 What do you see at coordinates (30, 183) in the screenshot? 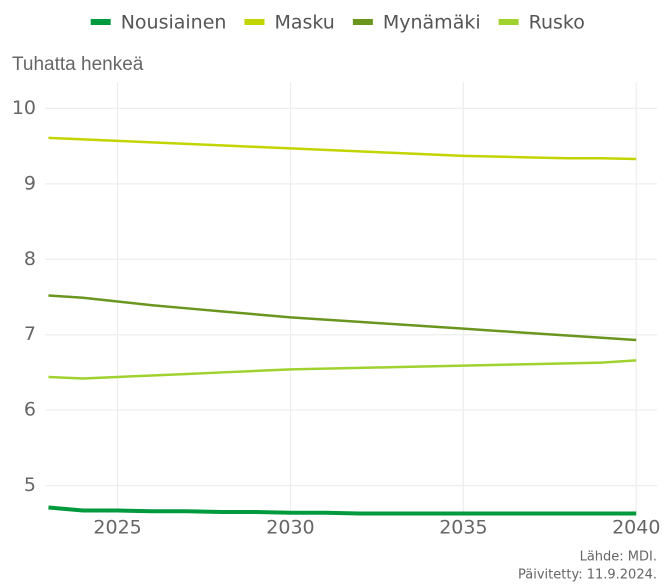
I see `y-tick-label: 9` at bounding box center [30, 183].